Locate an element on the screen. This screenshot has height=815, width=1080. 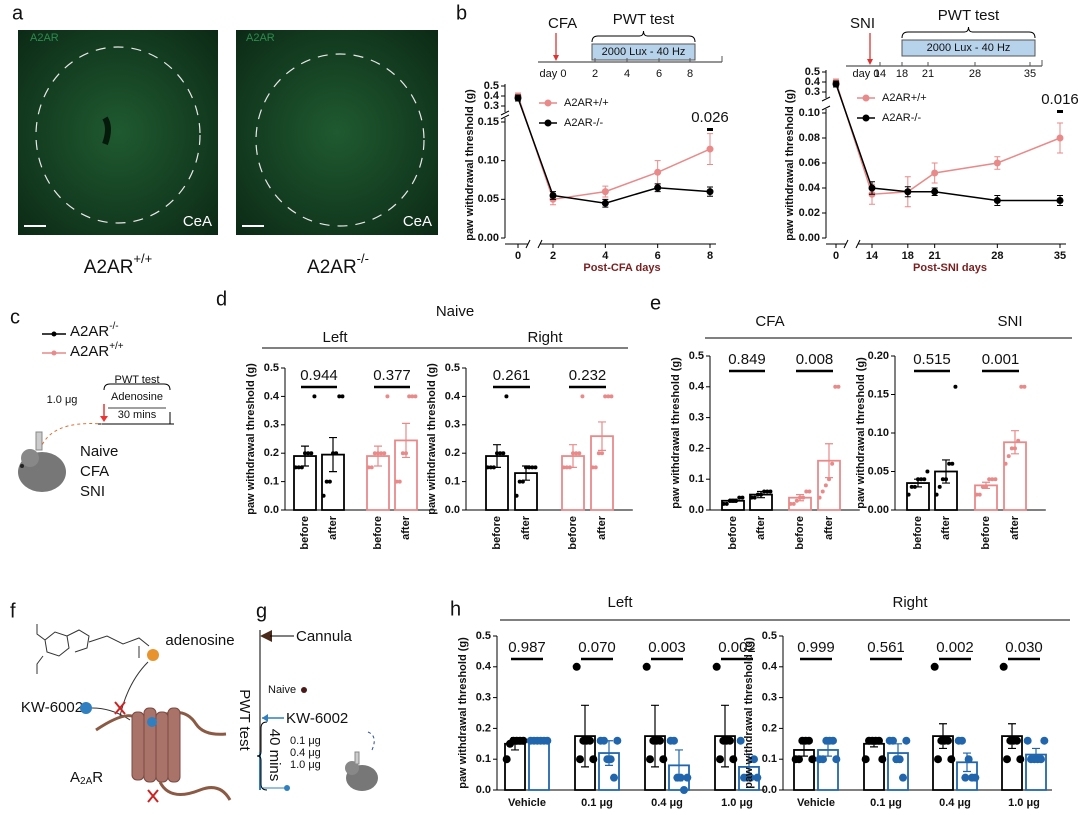
axis-break is located at coordinates (852, 244).